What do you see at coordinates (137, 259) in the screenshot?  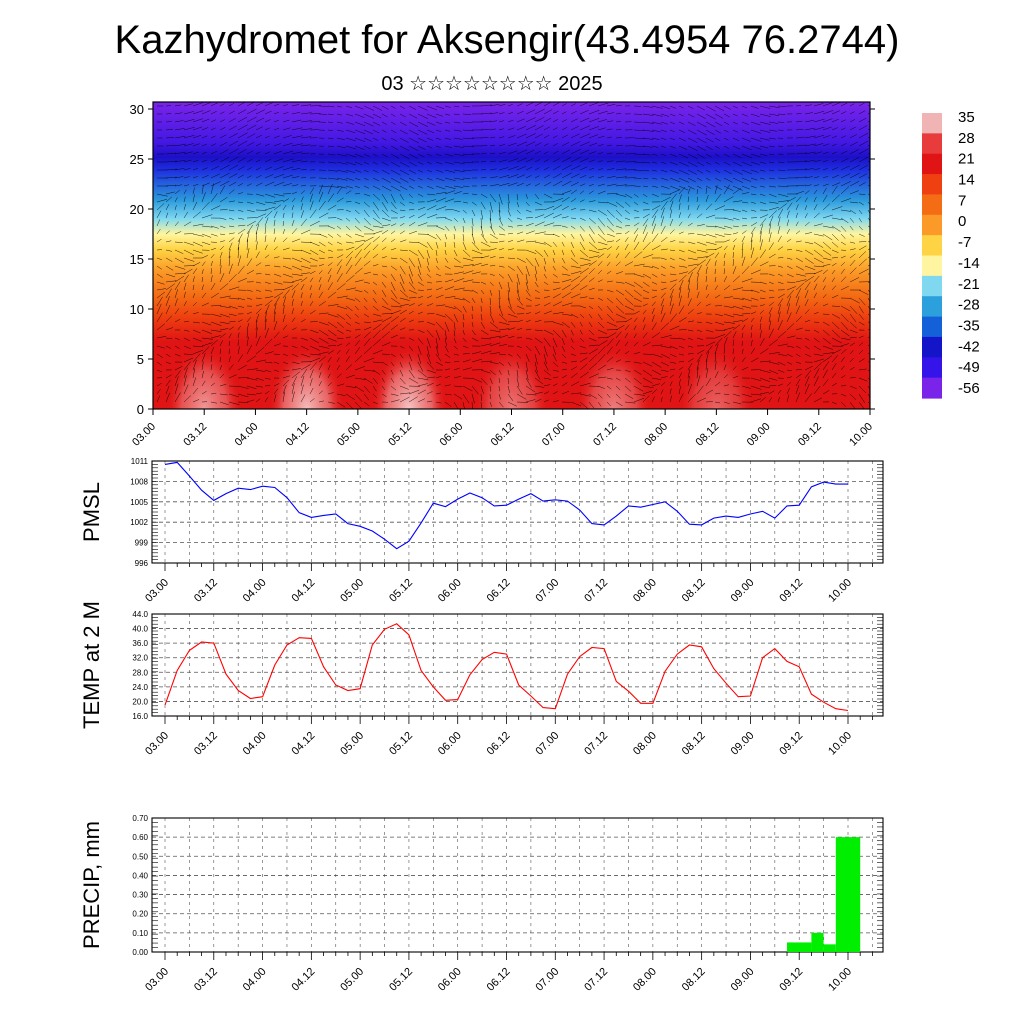 I see `y-tick-label: 15` at bounding box center [137, 259].